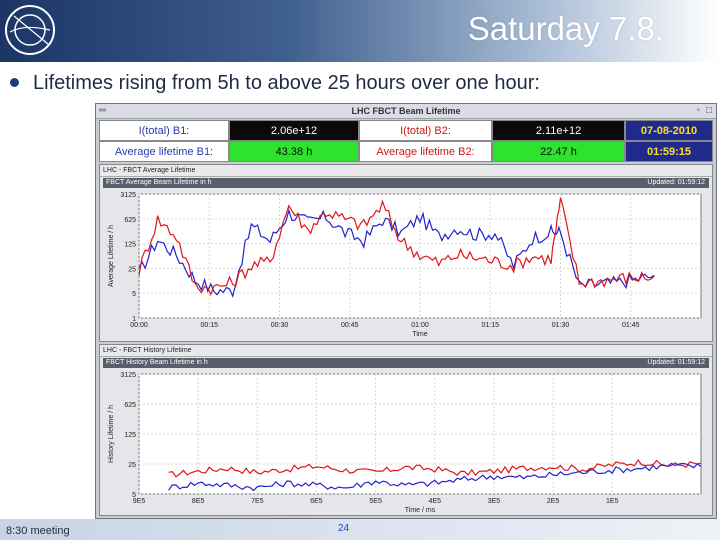 The image size is (720, 540). I want to click on b1-intensity-value: 2.06e+12, so click(294, 130).